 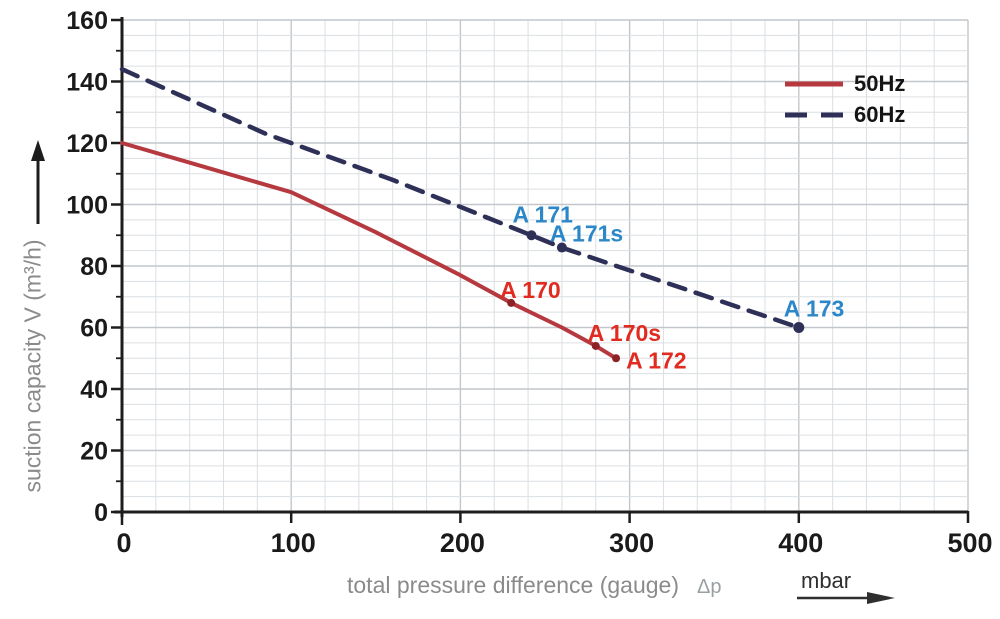 I want to click on data-point-label: A 173, so click(x=814, y=309).